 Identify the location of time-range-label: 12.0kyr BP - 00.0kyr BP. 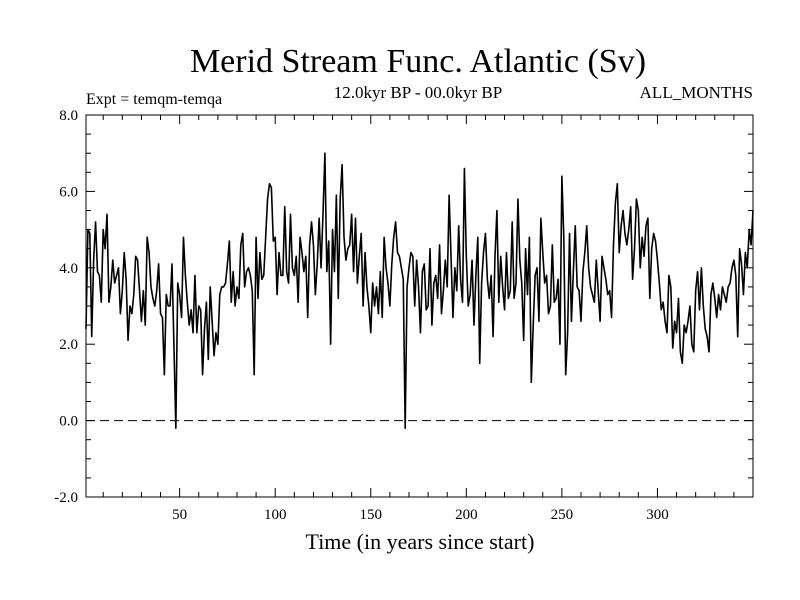
(418, 92).